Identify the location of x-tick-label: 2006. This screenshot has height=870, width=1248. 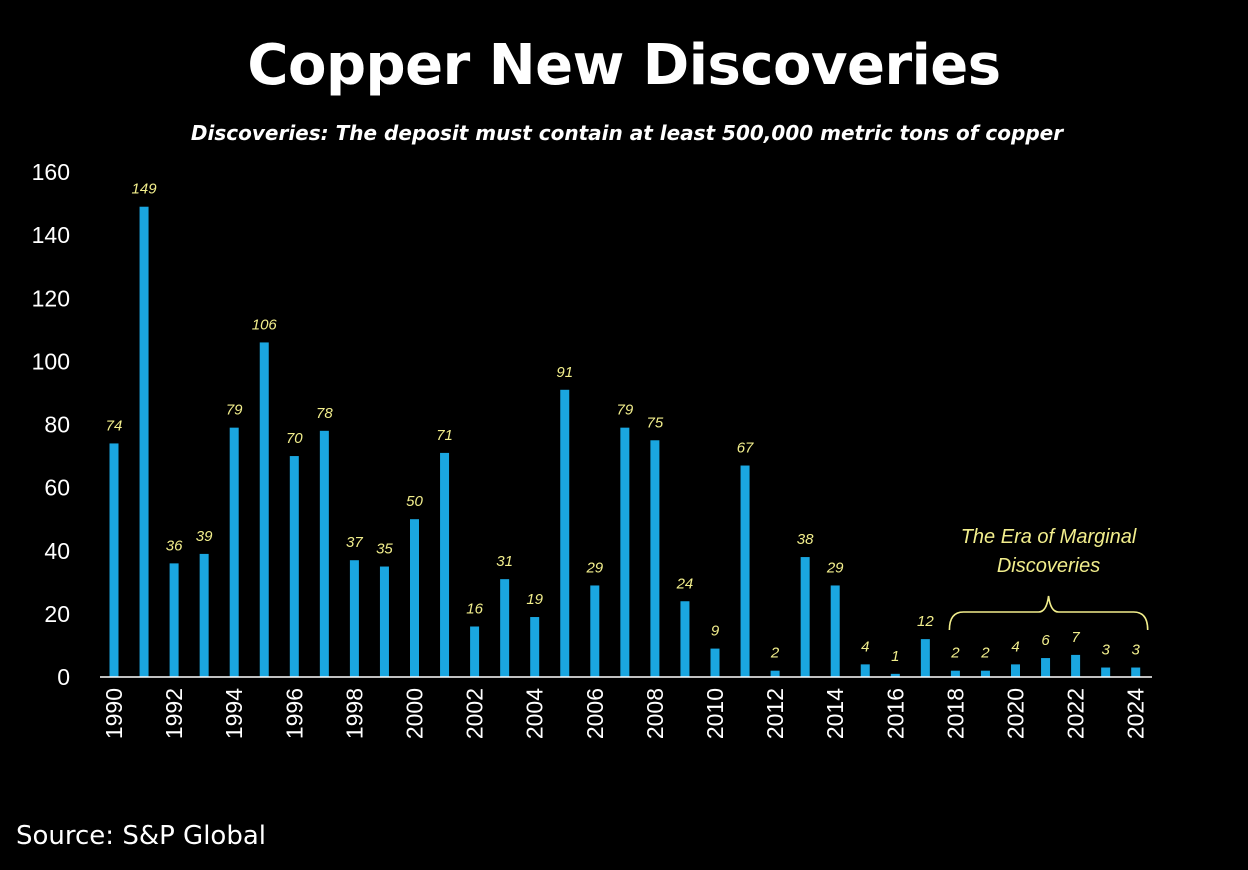
(595, 713).